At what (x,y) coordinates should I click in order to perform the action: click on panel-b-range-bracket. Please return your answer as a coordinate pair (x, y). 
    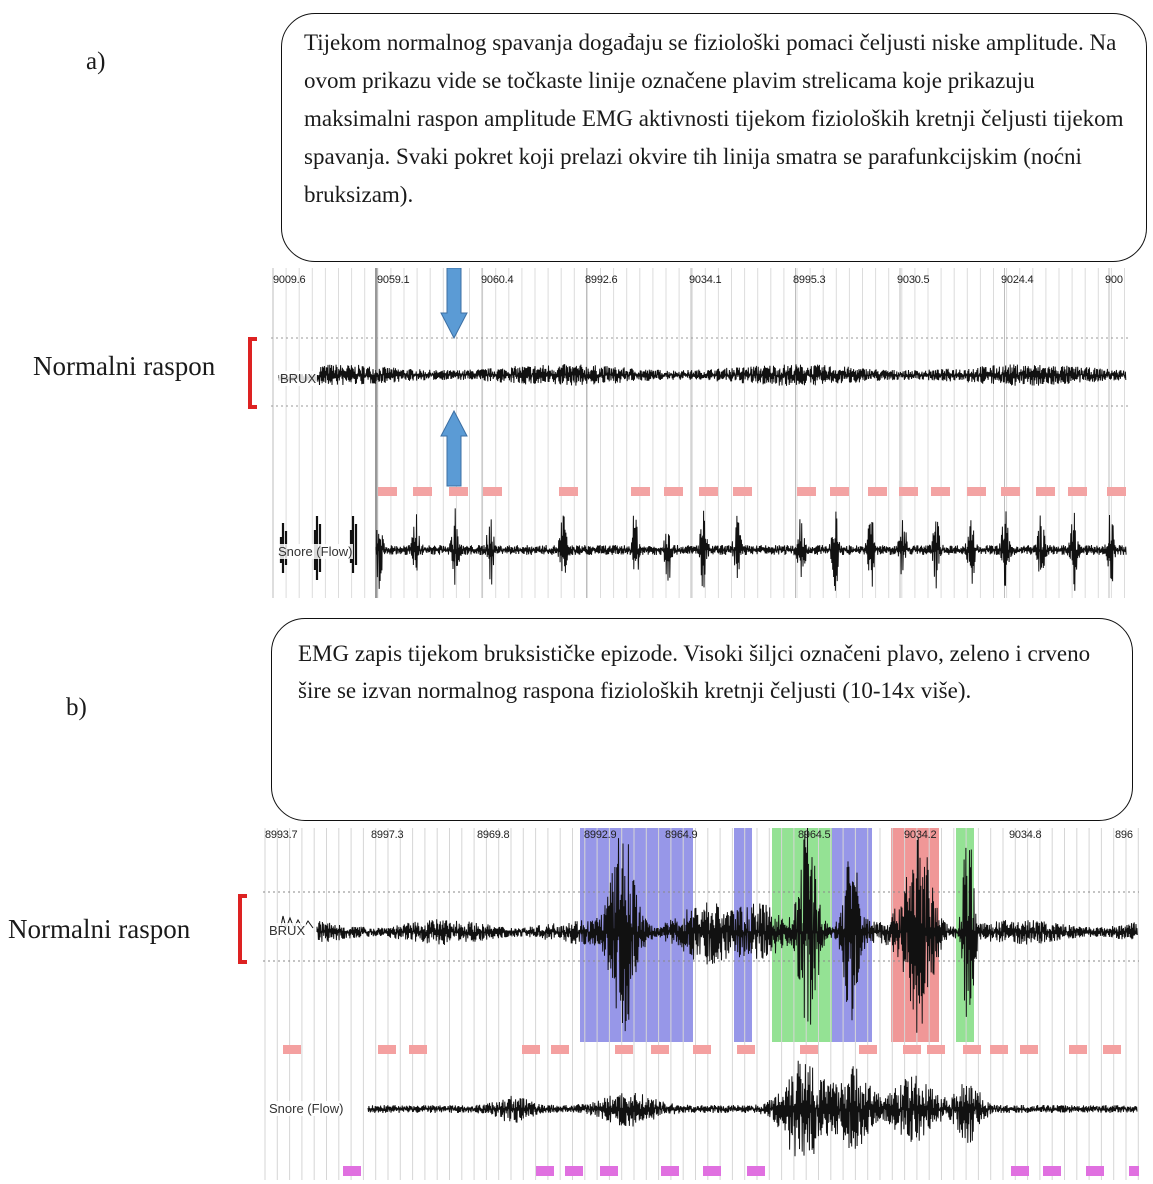
    Looking at the image, I should click on (242, 929).